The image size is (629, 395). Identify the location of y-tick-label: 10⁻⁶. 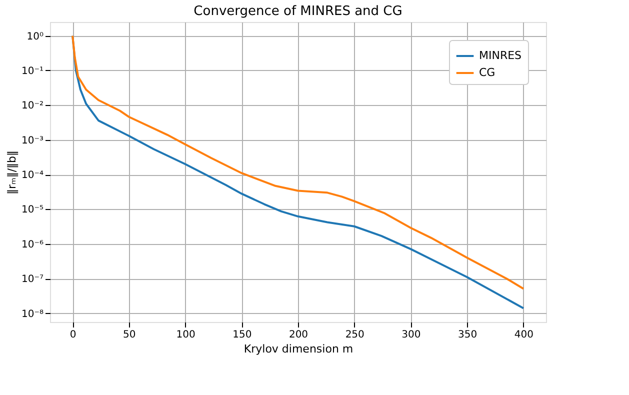
(32, 244).